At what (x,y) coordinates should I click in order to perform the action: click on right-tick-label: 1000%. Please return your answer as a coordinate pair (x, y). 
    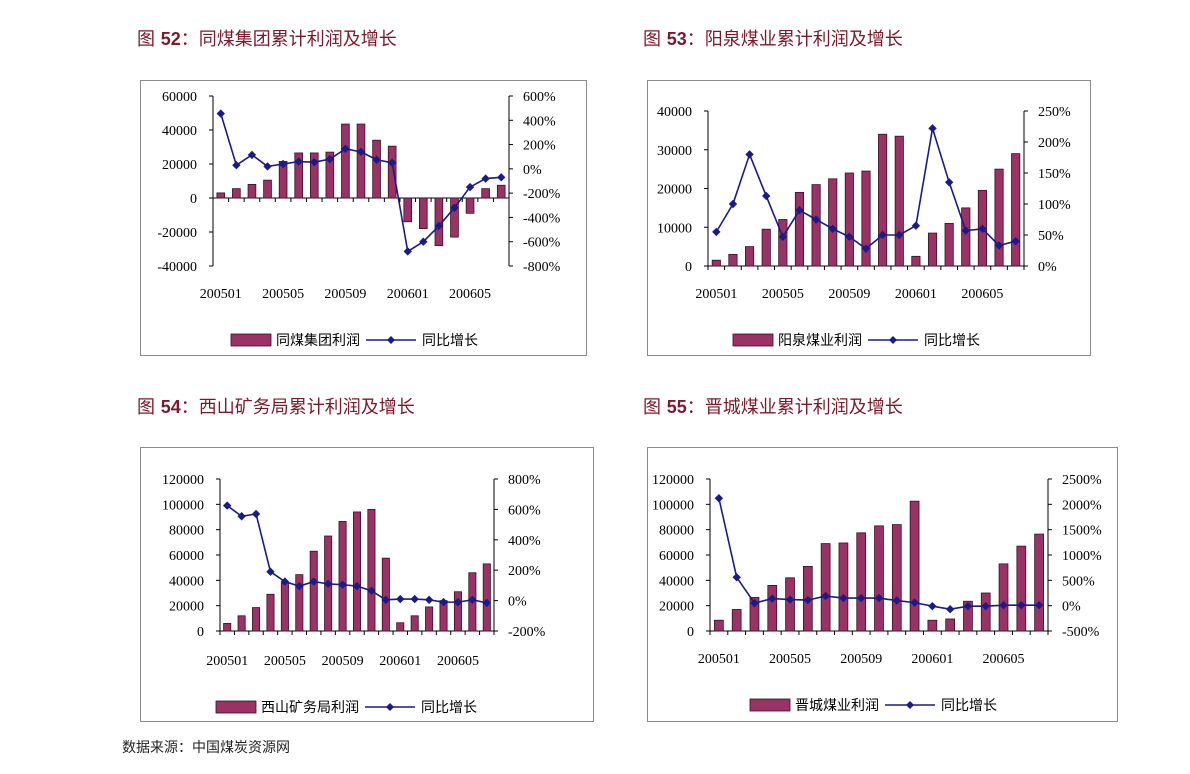
    Looking at the image, I should click on (1082, 556).